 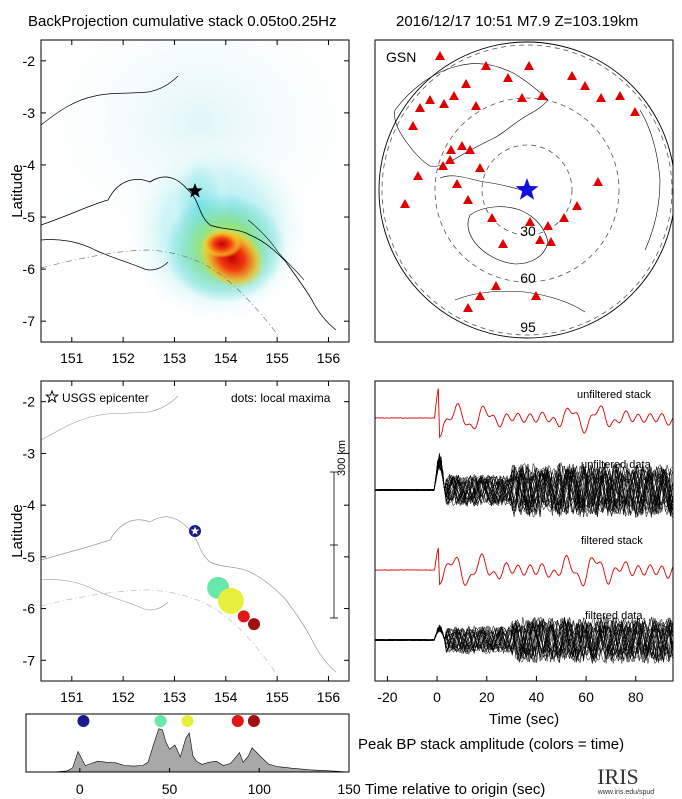 I want to click on scale-bar, so click(x=334, y=545).